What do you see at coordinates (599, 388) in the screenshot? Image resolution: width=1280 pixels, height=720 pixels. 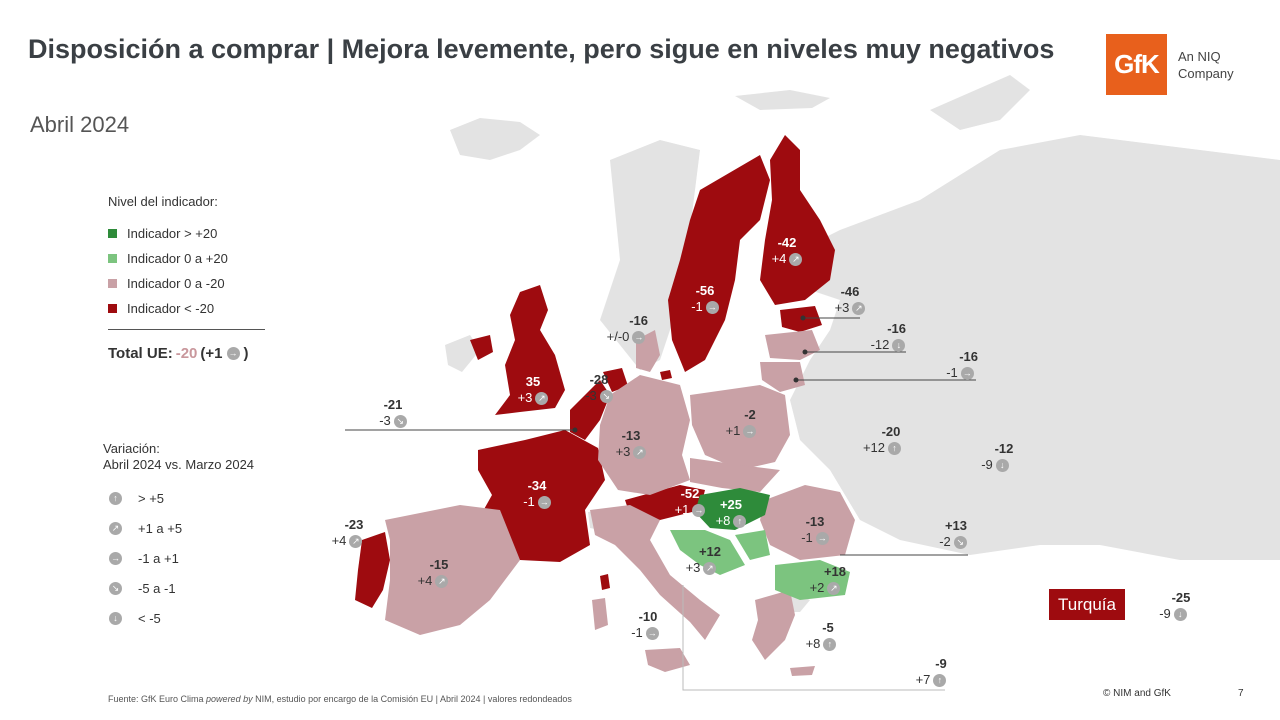 I see `country-label: -28 -3 ↘` at bounding box center [599, 388].